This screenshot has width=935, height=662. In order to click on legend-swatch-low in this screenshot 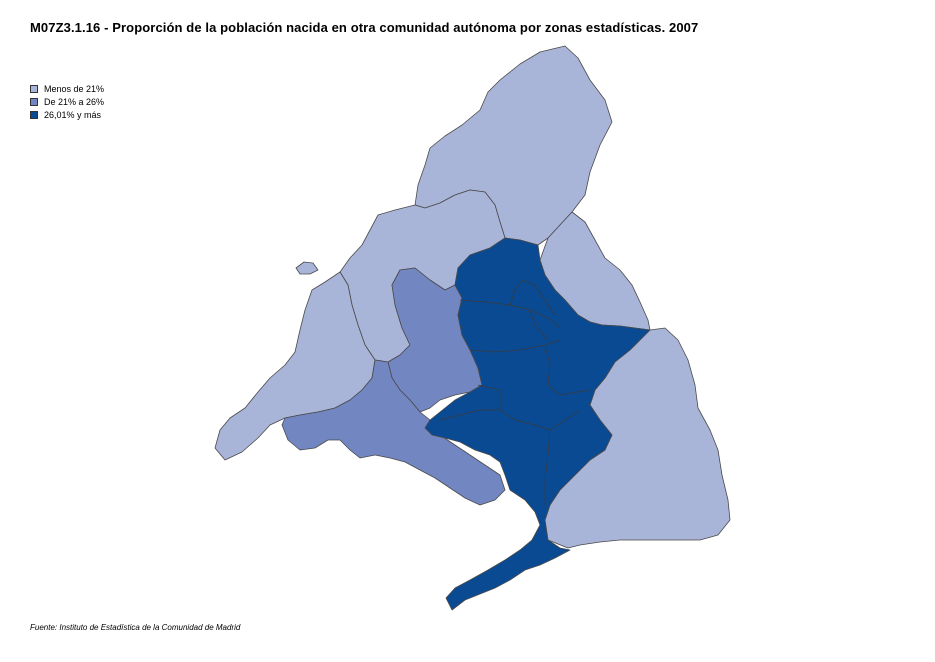, I will do `click(34, 88)`.